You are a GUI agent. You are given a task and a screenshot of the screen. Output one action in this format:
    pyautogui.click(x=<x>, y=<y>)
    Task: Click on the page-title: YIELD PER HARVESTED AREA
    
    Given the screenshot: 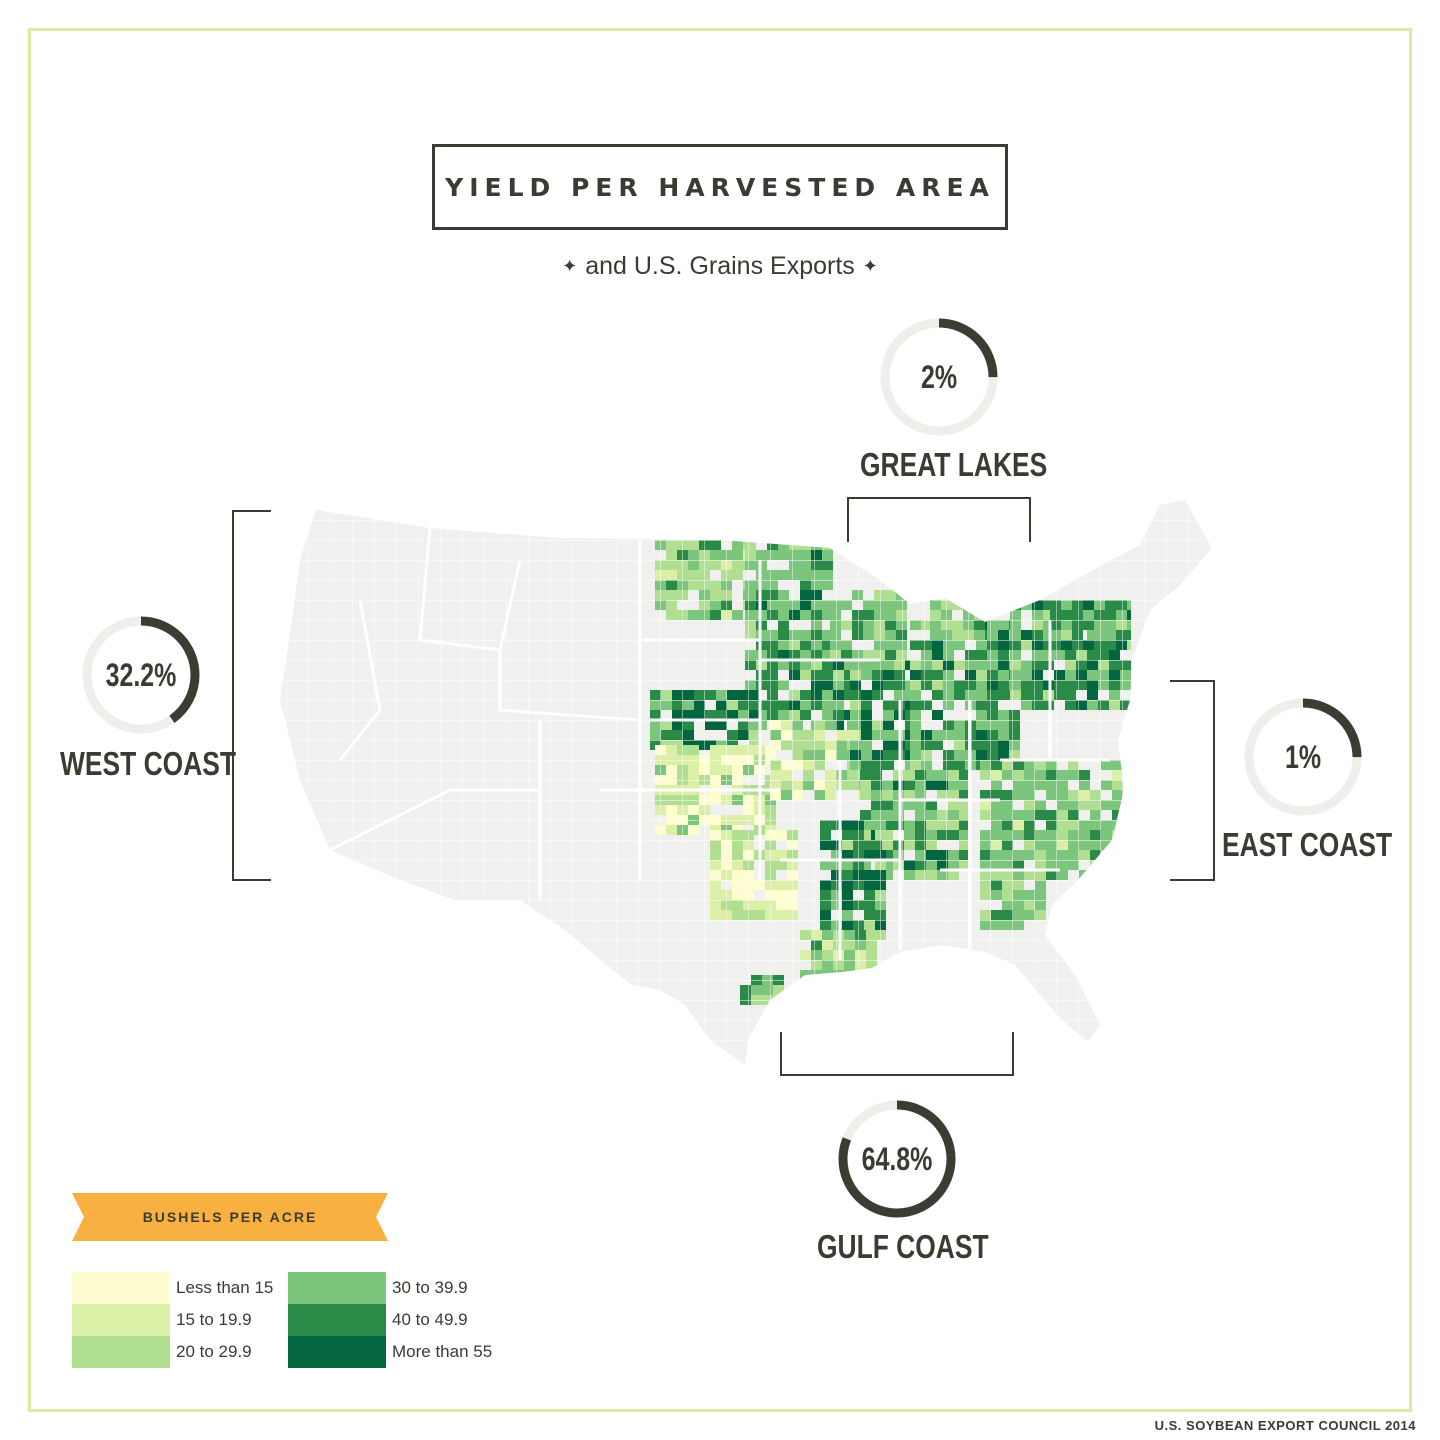 What is the action you would take?
    pyautogui.click(x=720, y=187)
    